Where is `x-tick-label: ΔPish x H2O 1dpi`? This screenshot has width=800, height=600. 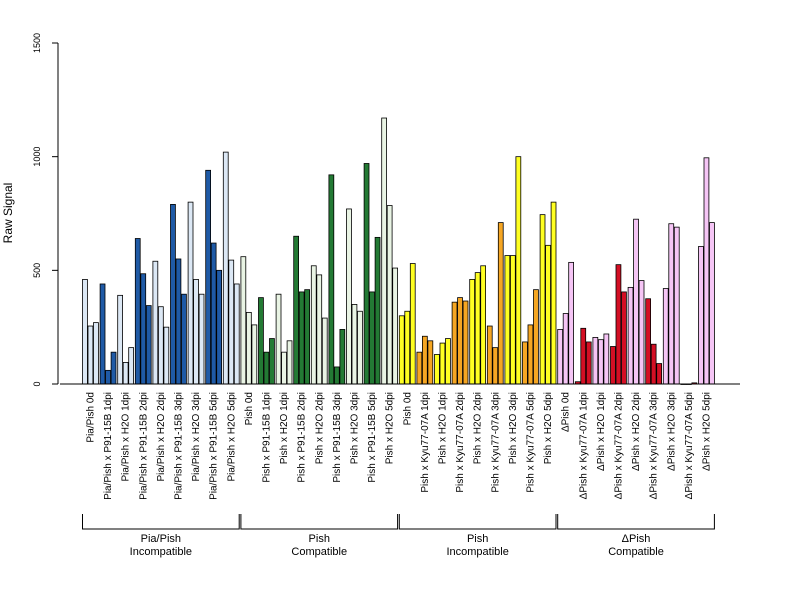 x-tick-label: ΔPish x H2O 1dpi is located at coordinates (601, 431).